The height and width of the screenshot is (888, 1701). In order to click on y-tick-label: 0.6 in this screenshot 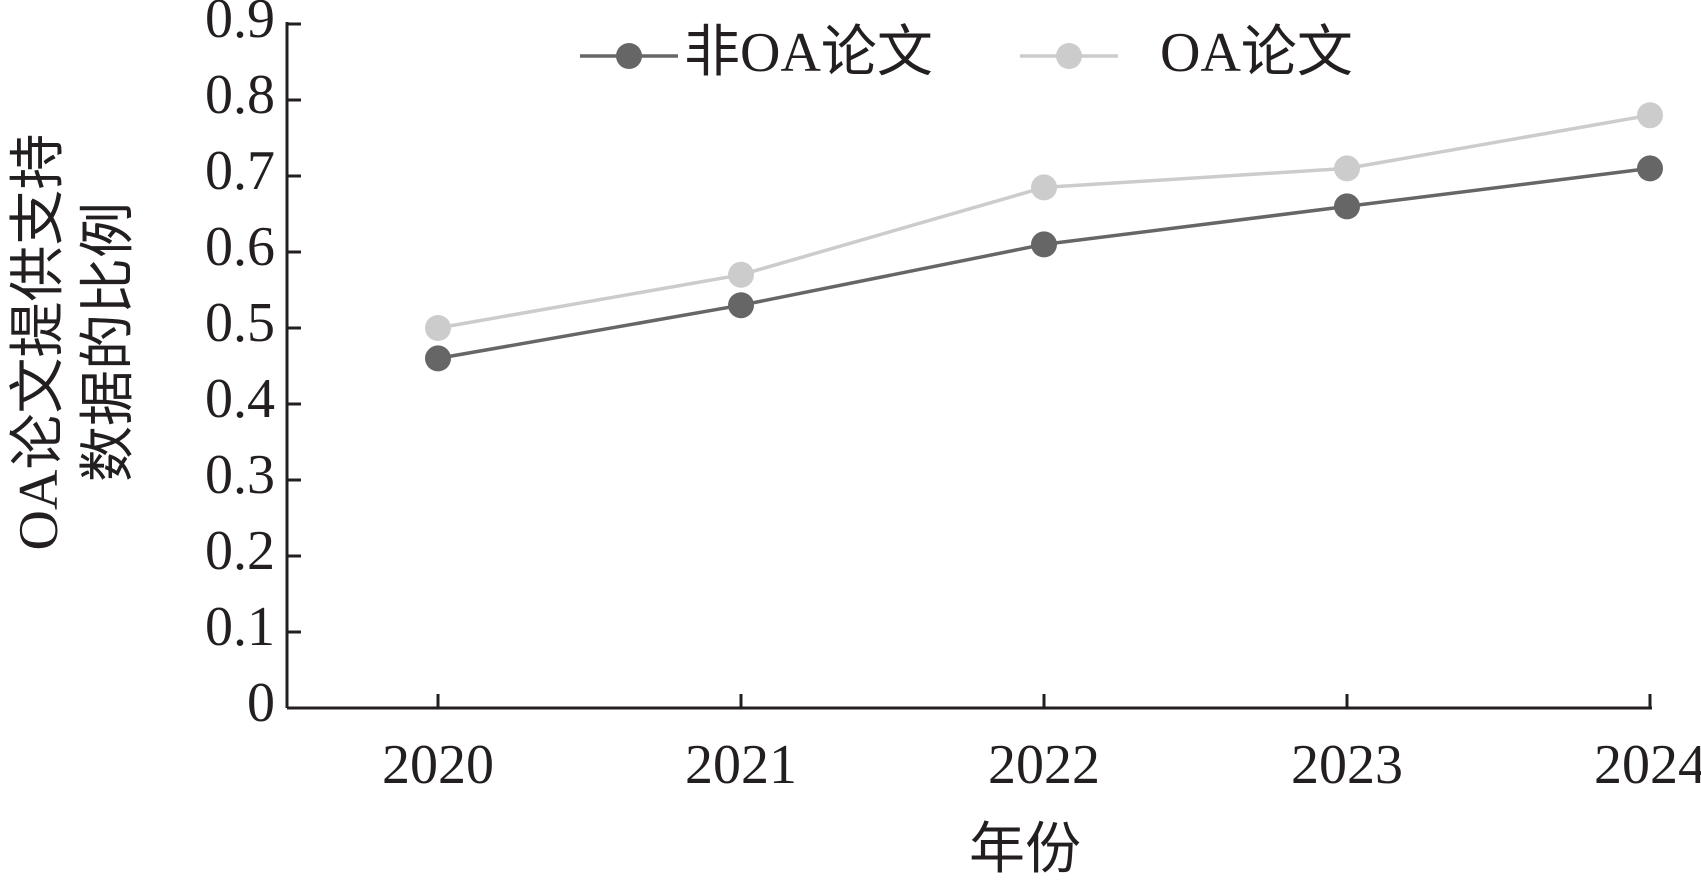, I will do `click(240, 247)`.